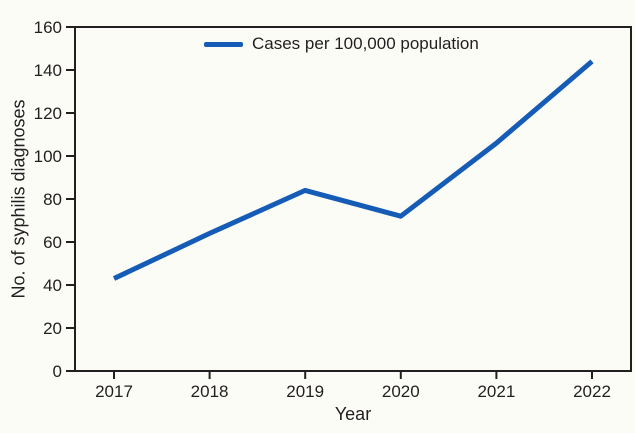  What do you see at coordinates (400, 391) in the screenshot?
I see `x-tick-label: 2020` at bounding box center [400, 391].